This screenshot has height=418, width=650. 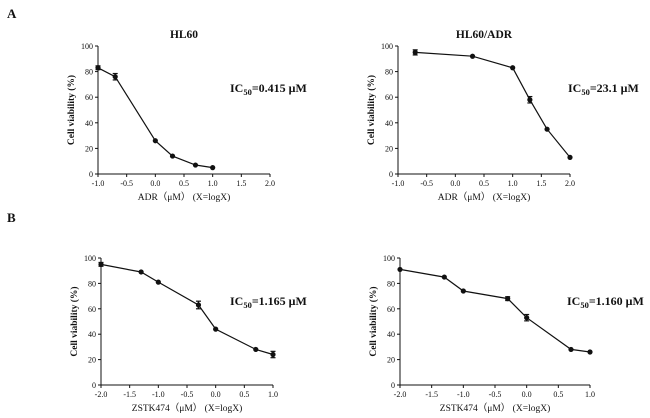 I want to click on ic50-annotation: IC50=0.415 μM, so click(x=268, y=89).